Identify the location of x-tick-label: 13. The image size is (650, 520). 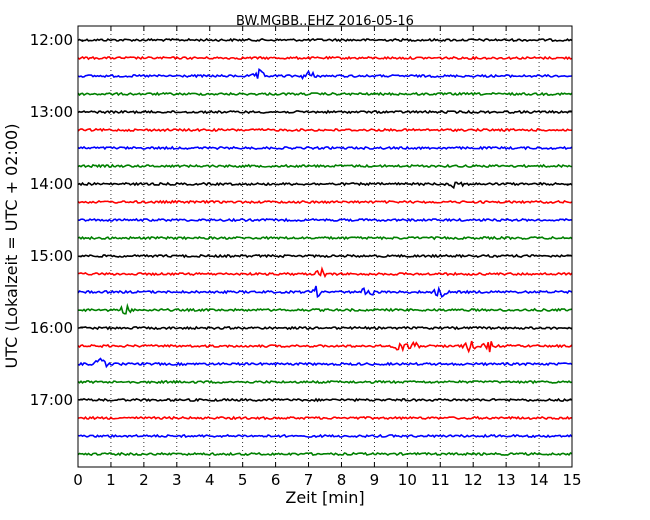
(506, 480).